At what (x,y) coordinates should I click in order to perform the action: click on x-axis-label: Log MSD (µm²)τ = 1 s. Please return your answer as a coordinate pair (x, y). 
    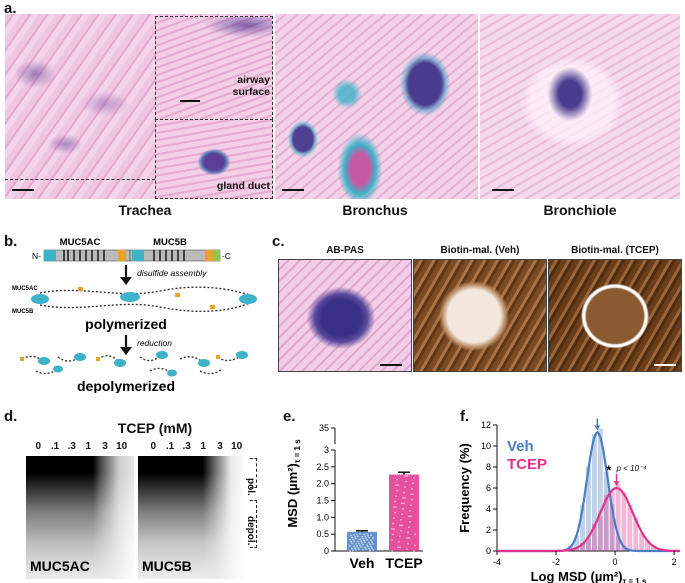
    Looking at the image, I should click on (589, 576).